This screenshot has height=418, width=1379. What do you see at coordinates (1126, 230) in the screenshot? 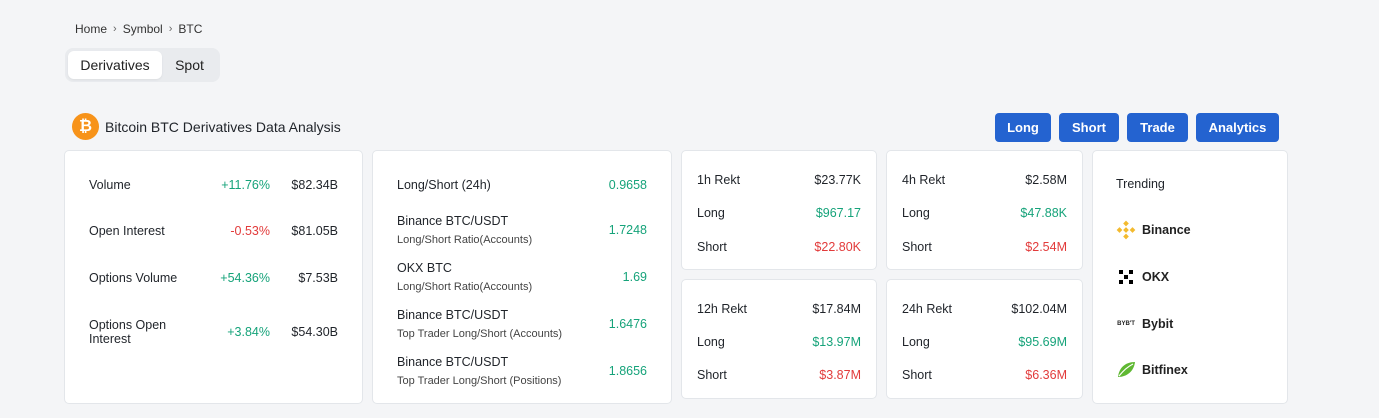
I see `binance-icon` at bounding box center [1126, 230].